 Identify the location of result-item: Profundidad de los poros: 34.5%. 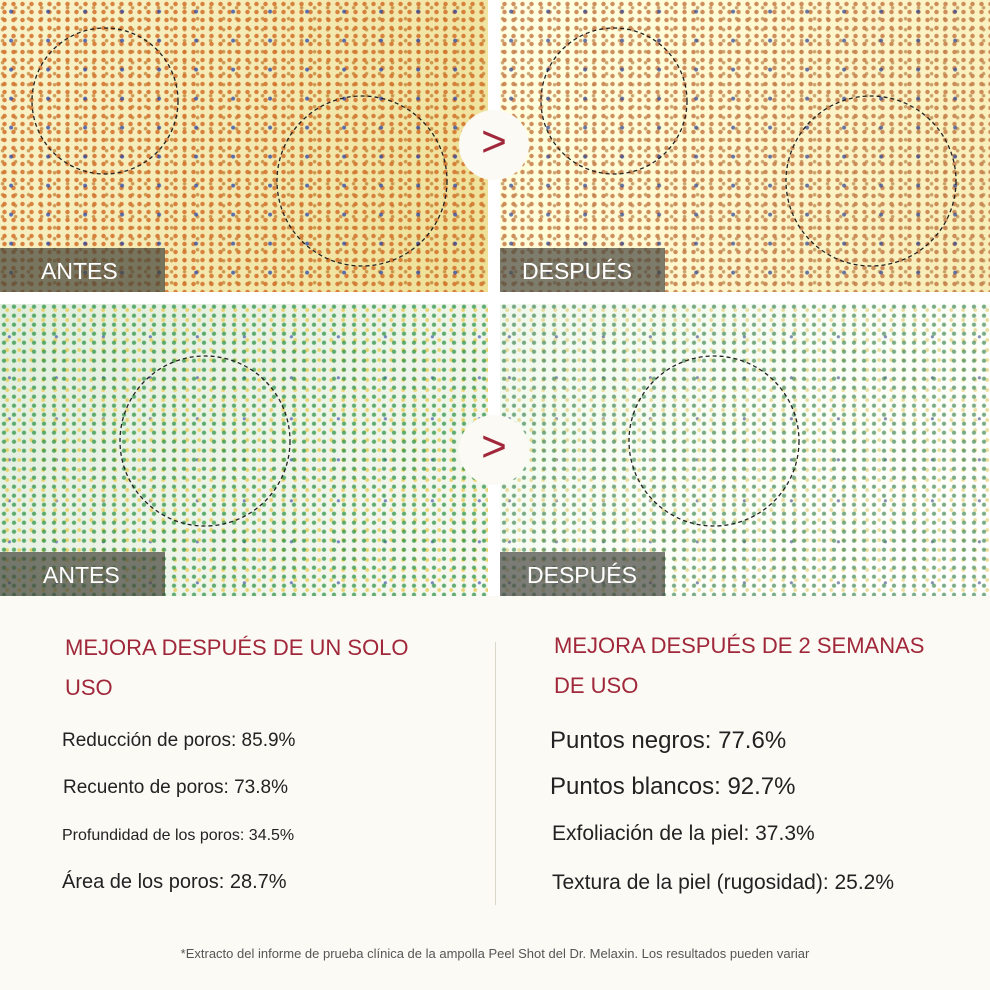
(178, 835).